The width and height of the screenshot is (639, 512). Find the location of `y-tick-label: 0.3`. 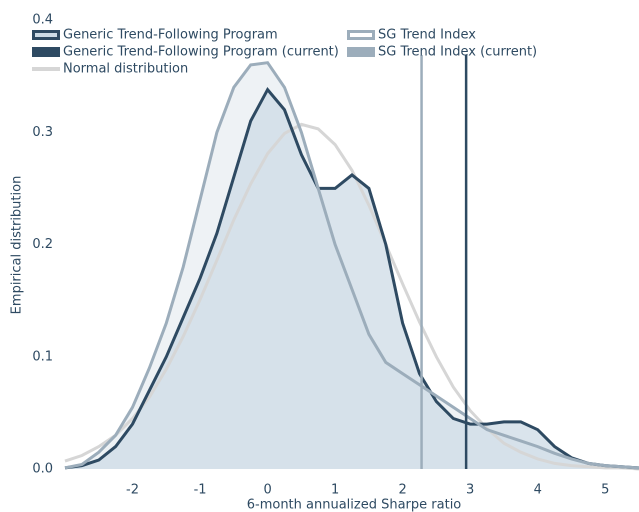

y-tick-label: 0.3 is located at coordinates (42, 132).